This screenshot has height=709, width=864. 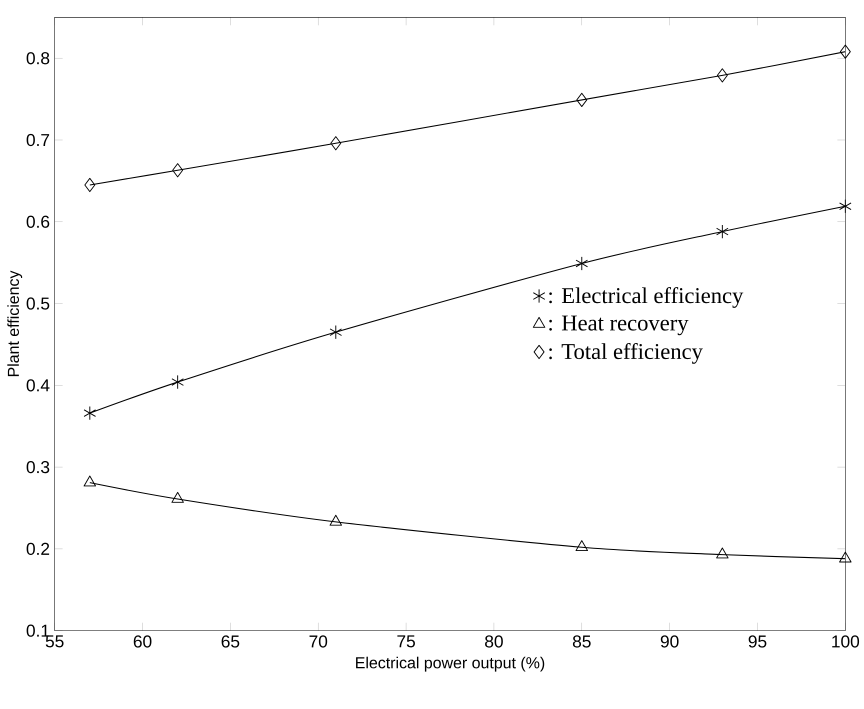 What do you see at coordinates (14, 323) in the screenshot?
I see `y-axis-title: Plant efficiency` at bounding box center [14, 323].